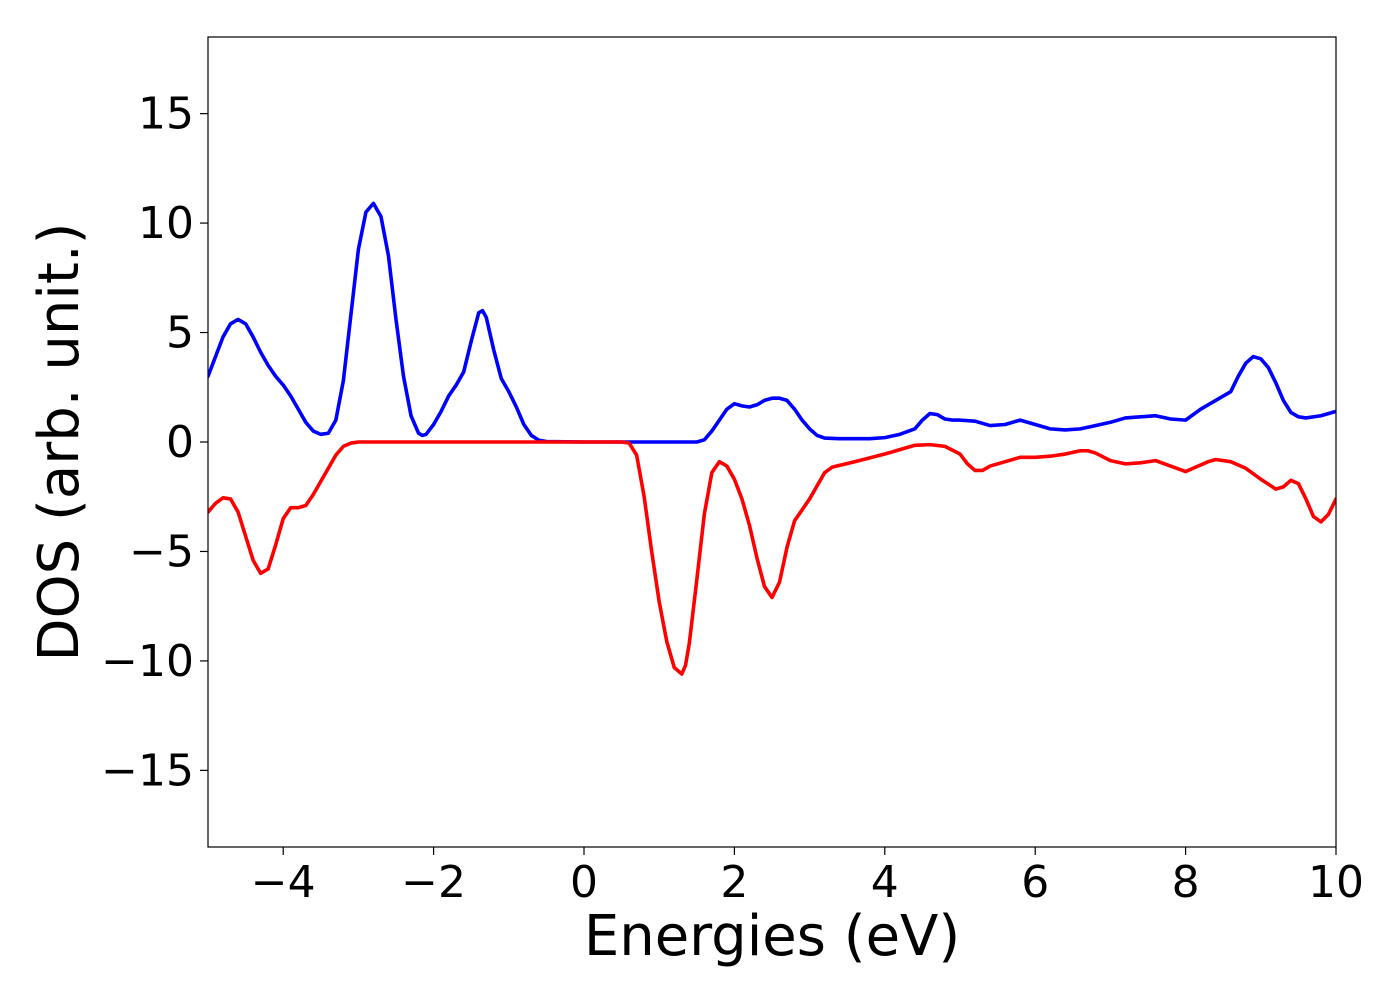 This screenshot has height=1000, width=1400. I want to click on x-tick-label: 6, so click(1035, 882).